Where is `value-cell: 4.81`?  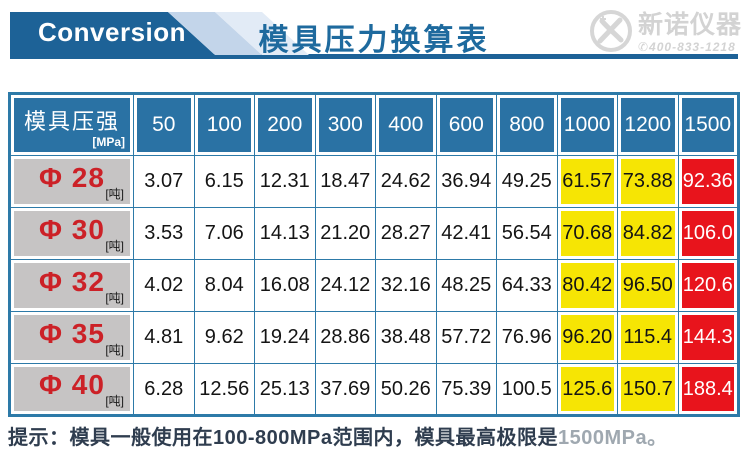 value-cell: 4.81 is located at coordinates (164, 337).